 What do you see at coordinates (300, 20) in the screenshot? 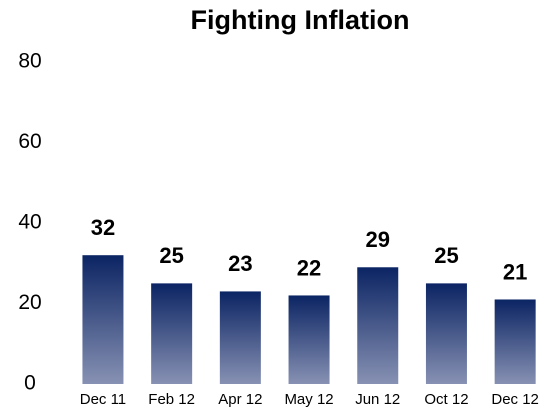
I see `chart-title: Fighting Inflation` at bounding box center [300, 20].